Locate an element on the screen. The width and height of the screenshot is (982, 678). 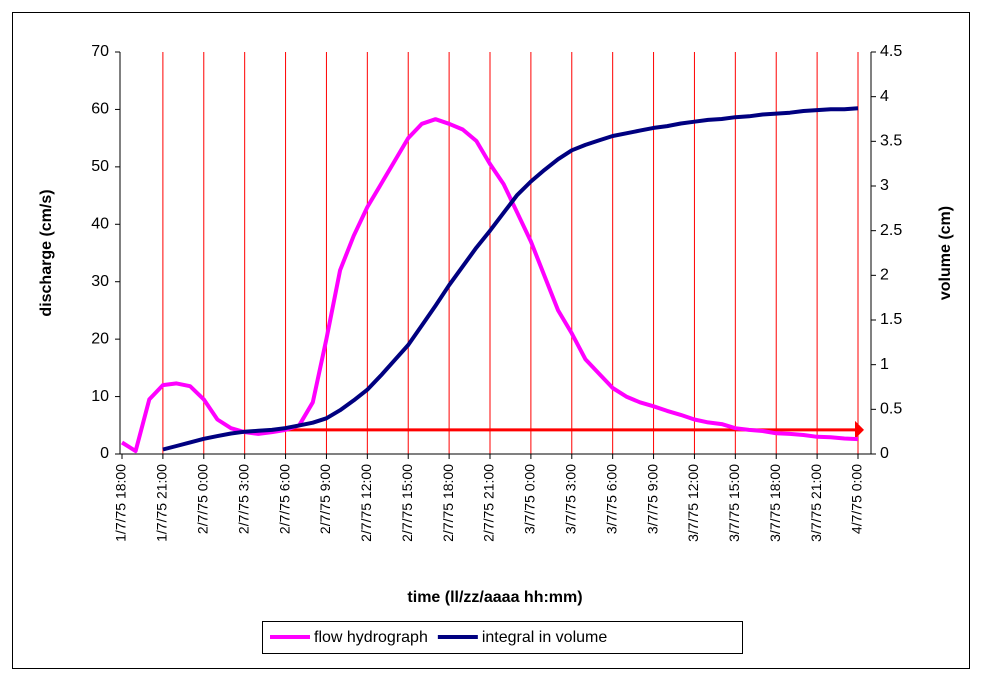
x-tick-label: 3/7/75 9:00 is located at coordinates (652, 499).